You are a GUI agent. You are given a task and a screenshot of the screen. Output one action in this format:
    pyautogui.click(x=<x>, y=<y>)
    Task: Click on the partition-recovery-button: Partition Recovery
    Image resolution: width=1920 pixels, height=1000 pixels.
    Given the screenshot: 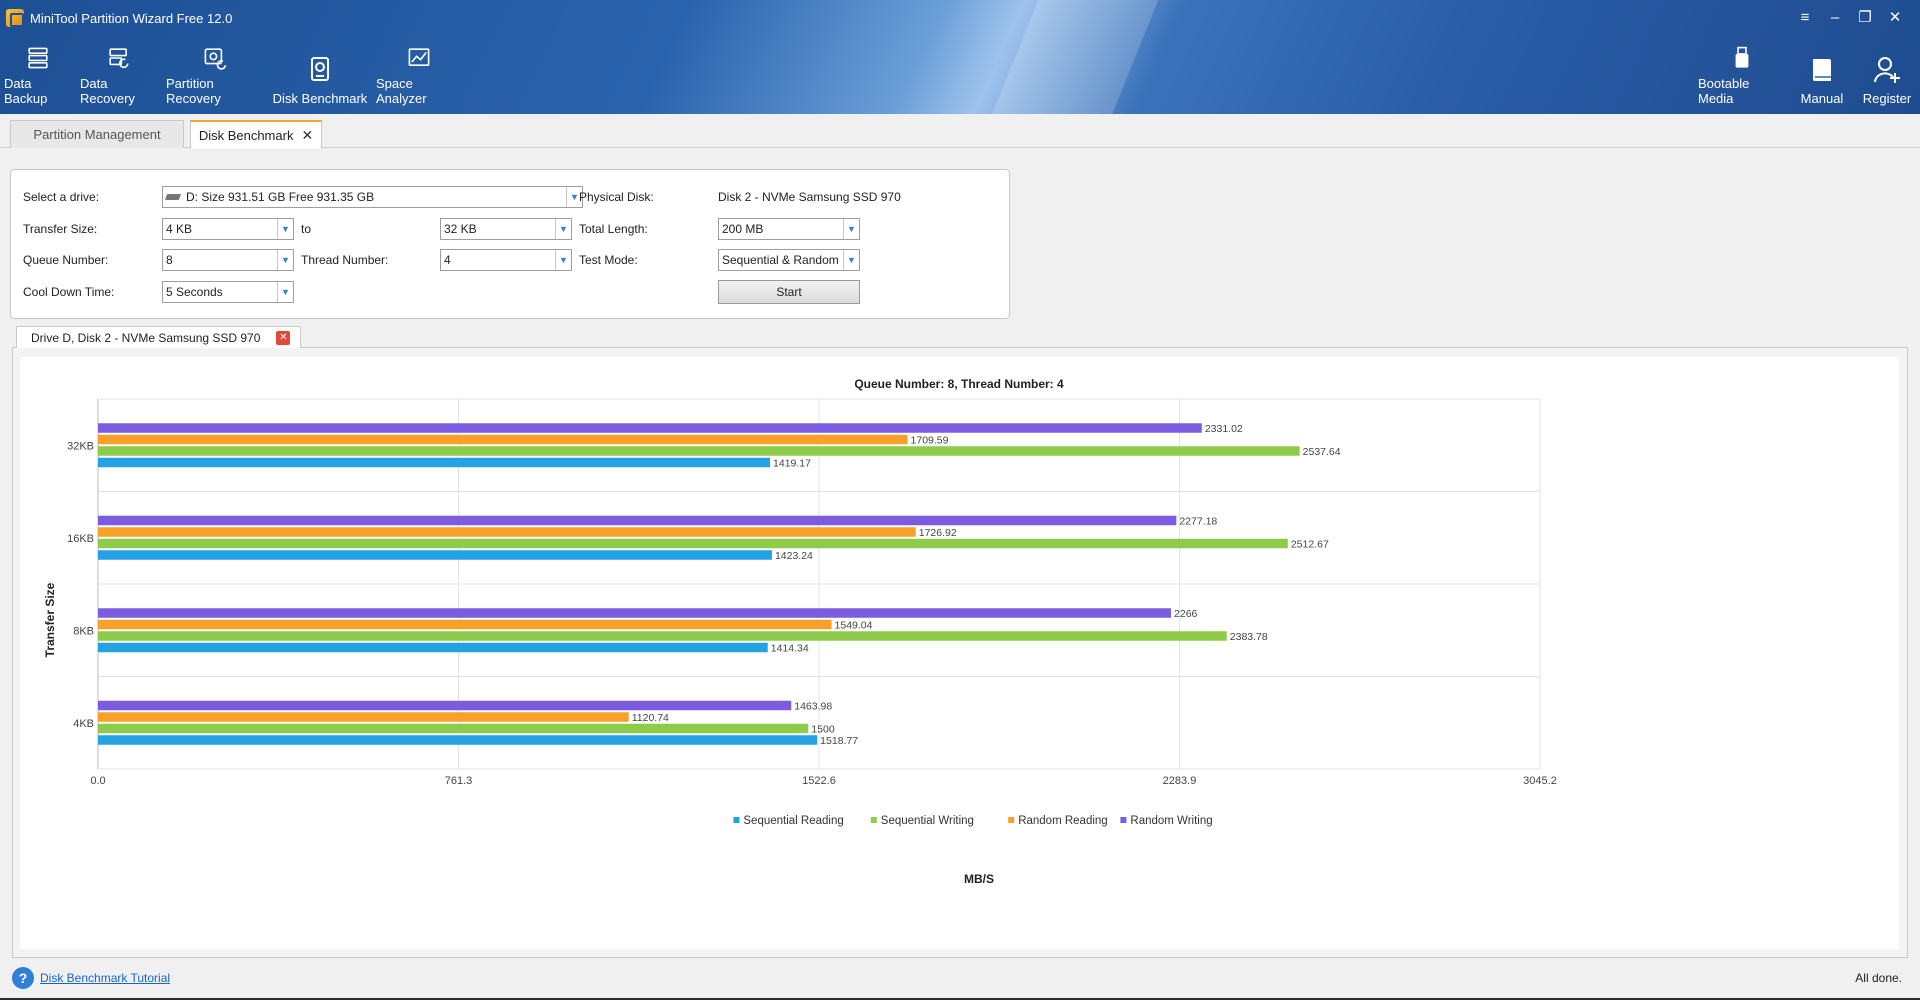 What is the action you would take?
    pyautogui.click(x=215, y=76)
    